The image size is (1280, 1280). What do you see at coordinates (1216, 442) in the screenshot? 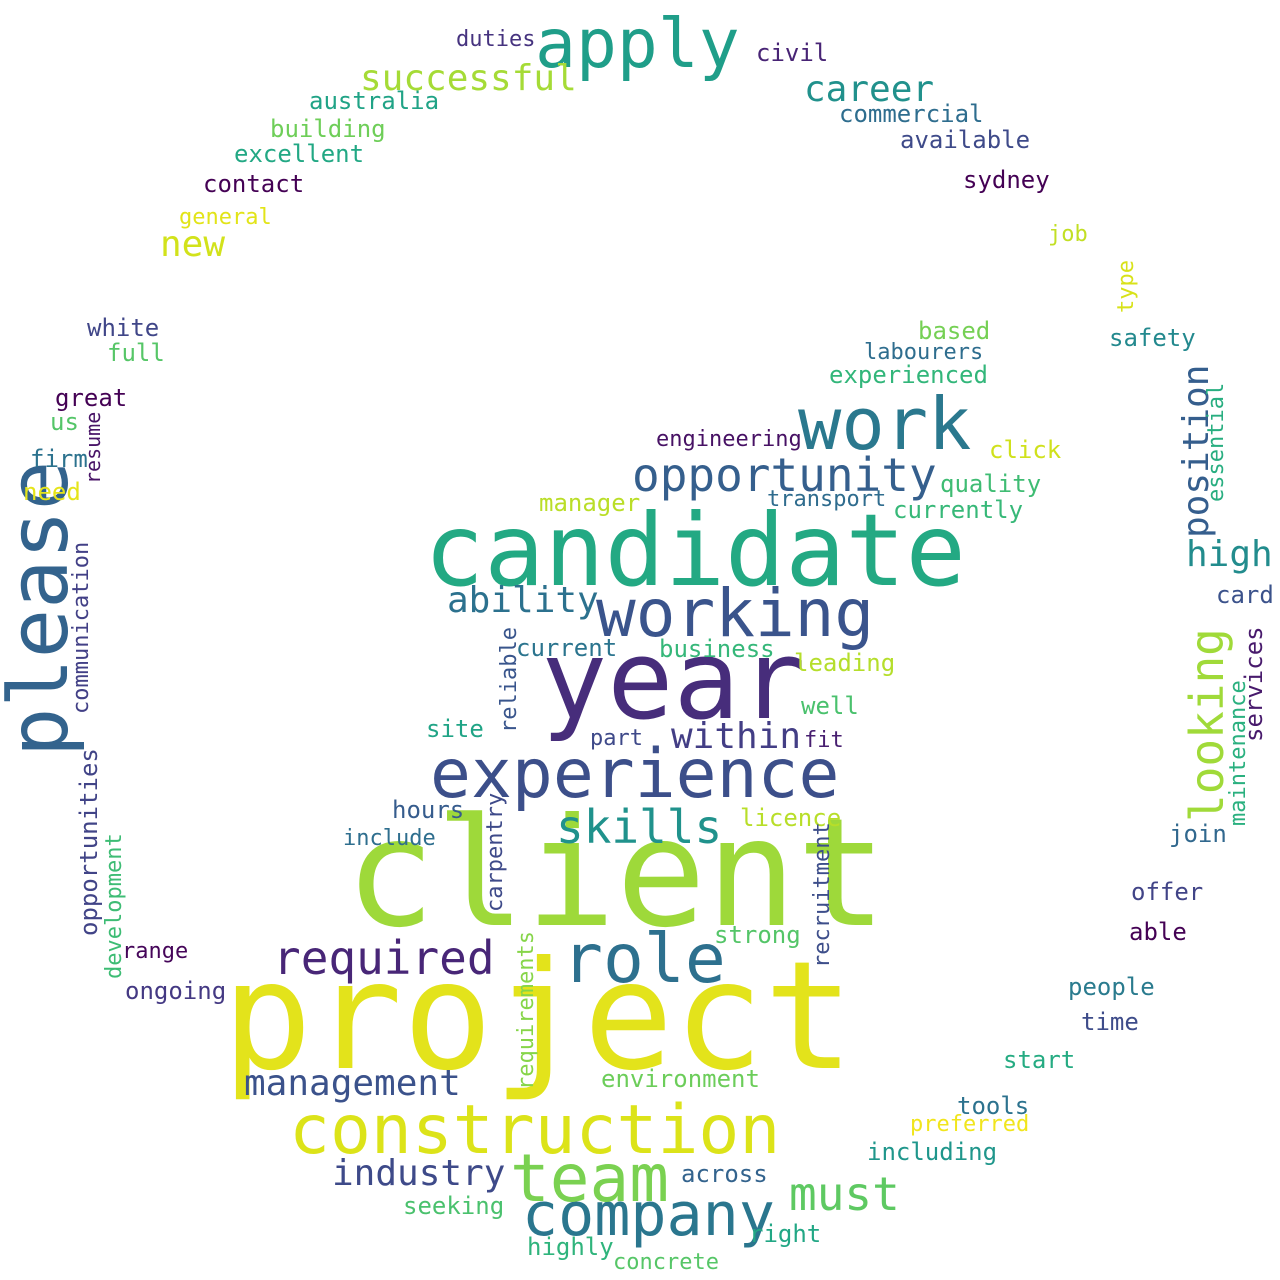
I see `word-essential: essential` at bounding box center [1216, 442].